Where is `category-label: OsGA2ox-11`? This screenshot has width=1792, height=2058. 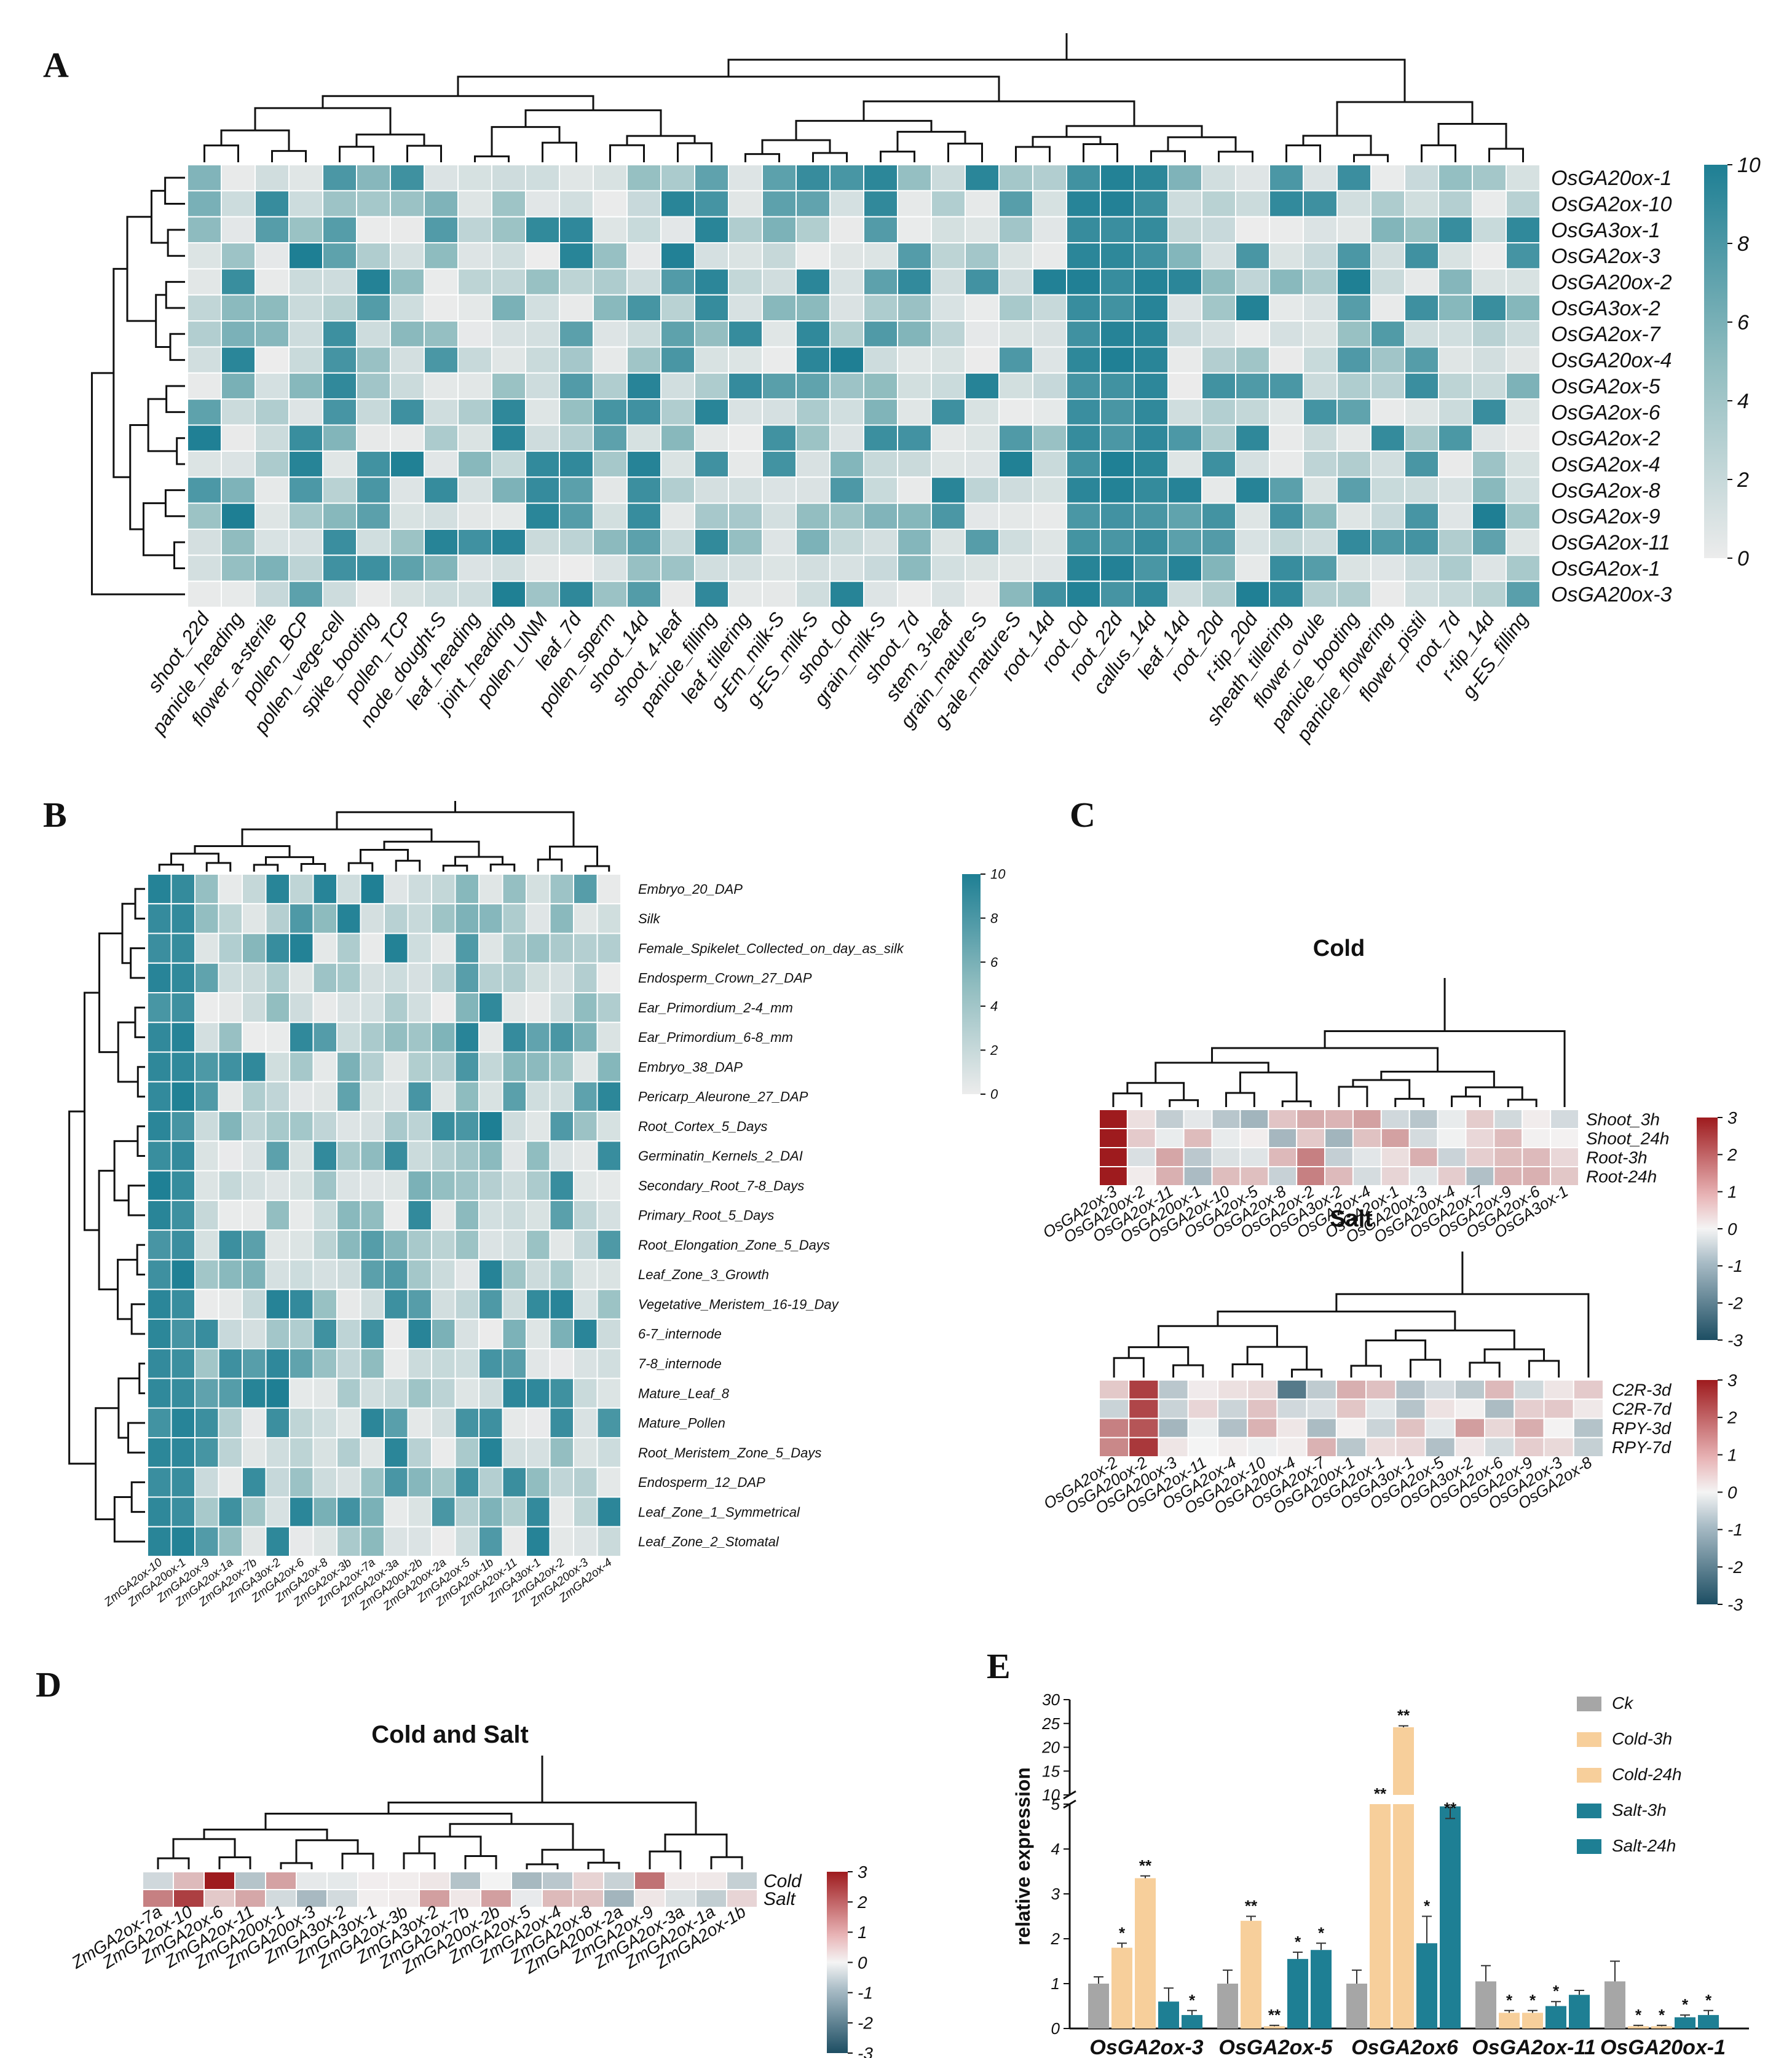 category-label: OsGA2ox-11 is located at coordinates (1534, 2047).